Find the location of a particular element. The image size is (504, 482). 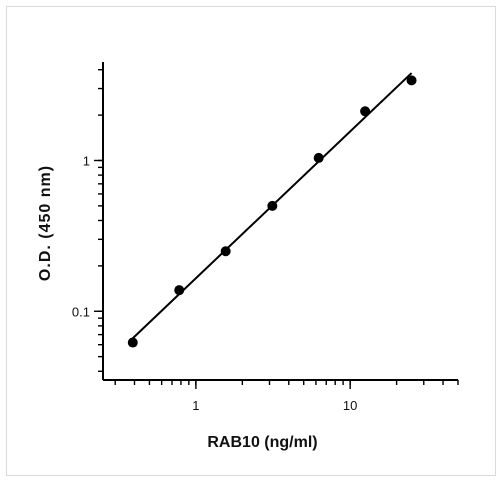

x-tick-label: 10 is located at coordinates (350, 405).